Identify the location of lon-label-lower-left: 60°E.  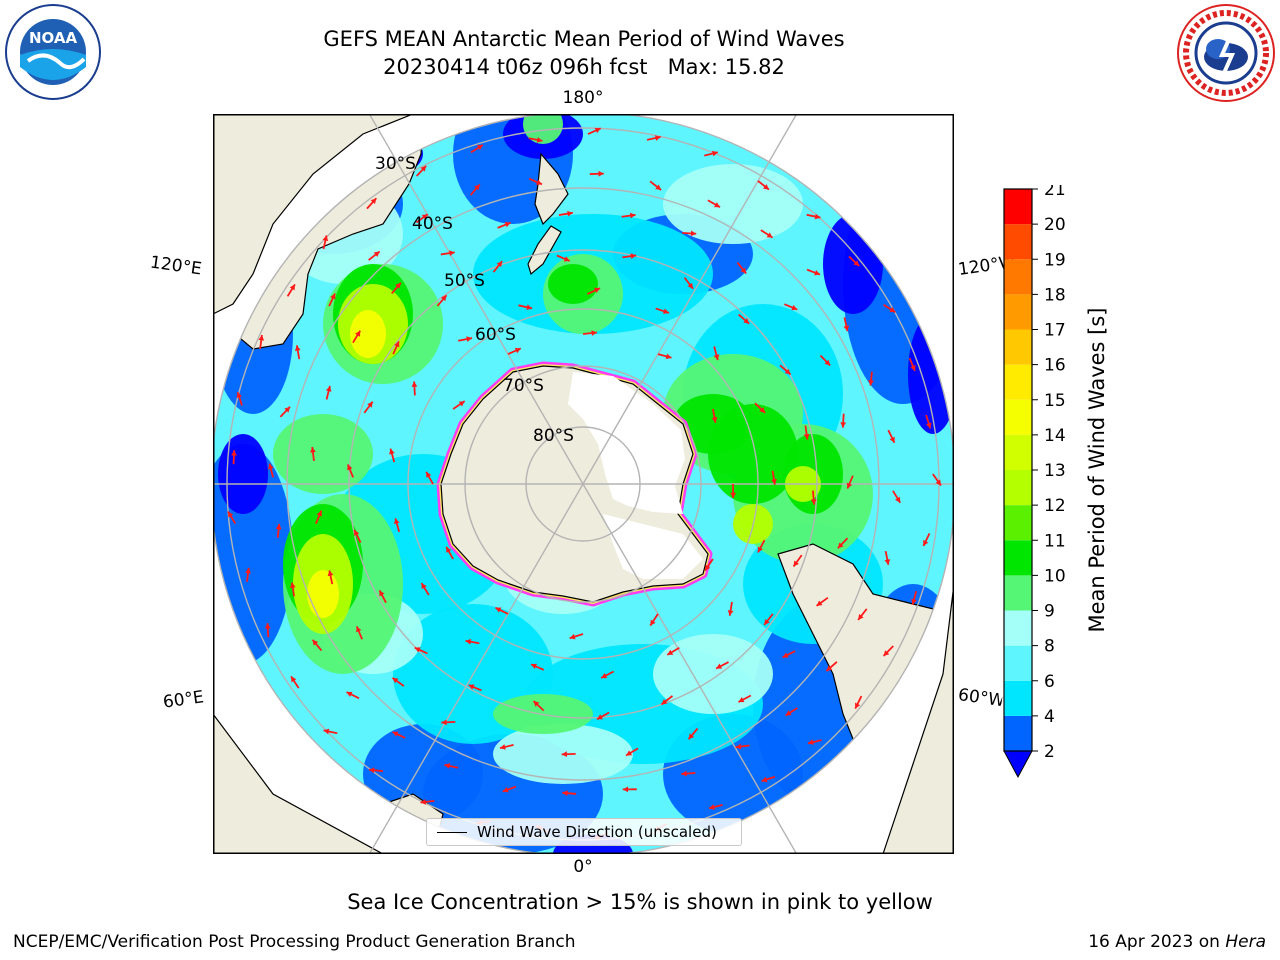
(183, 700).